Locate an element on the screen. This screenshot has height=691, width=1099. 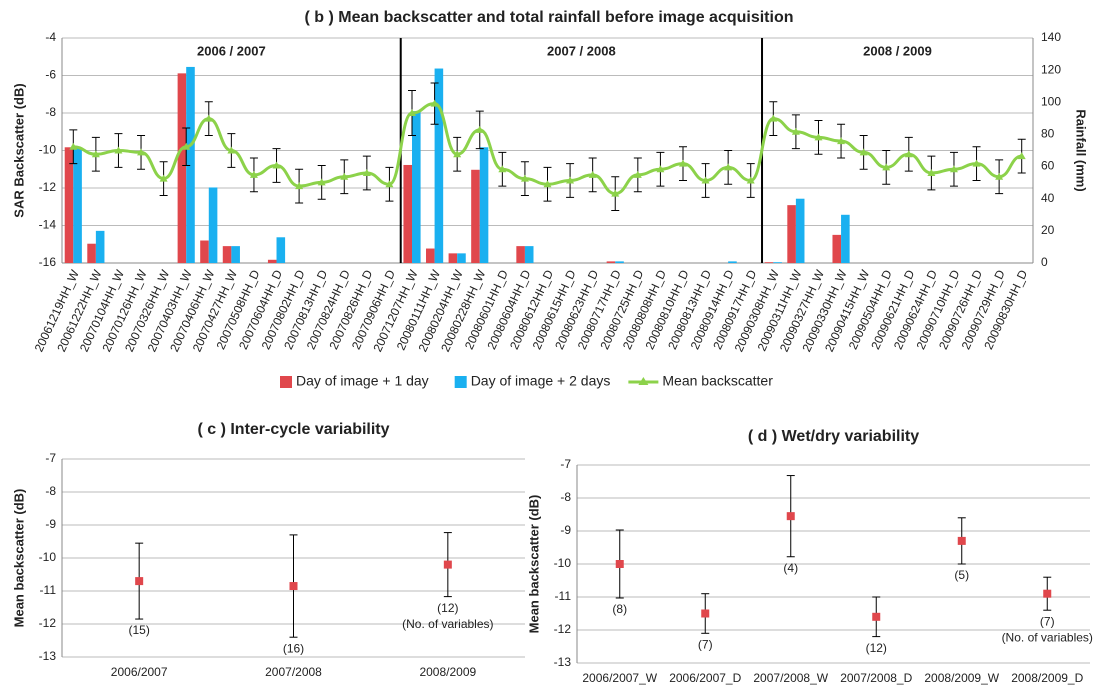
y-tick-label: -6 is located at coordinates (50, 75).